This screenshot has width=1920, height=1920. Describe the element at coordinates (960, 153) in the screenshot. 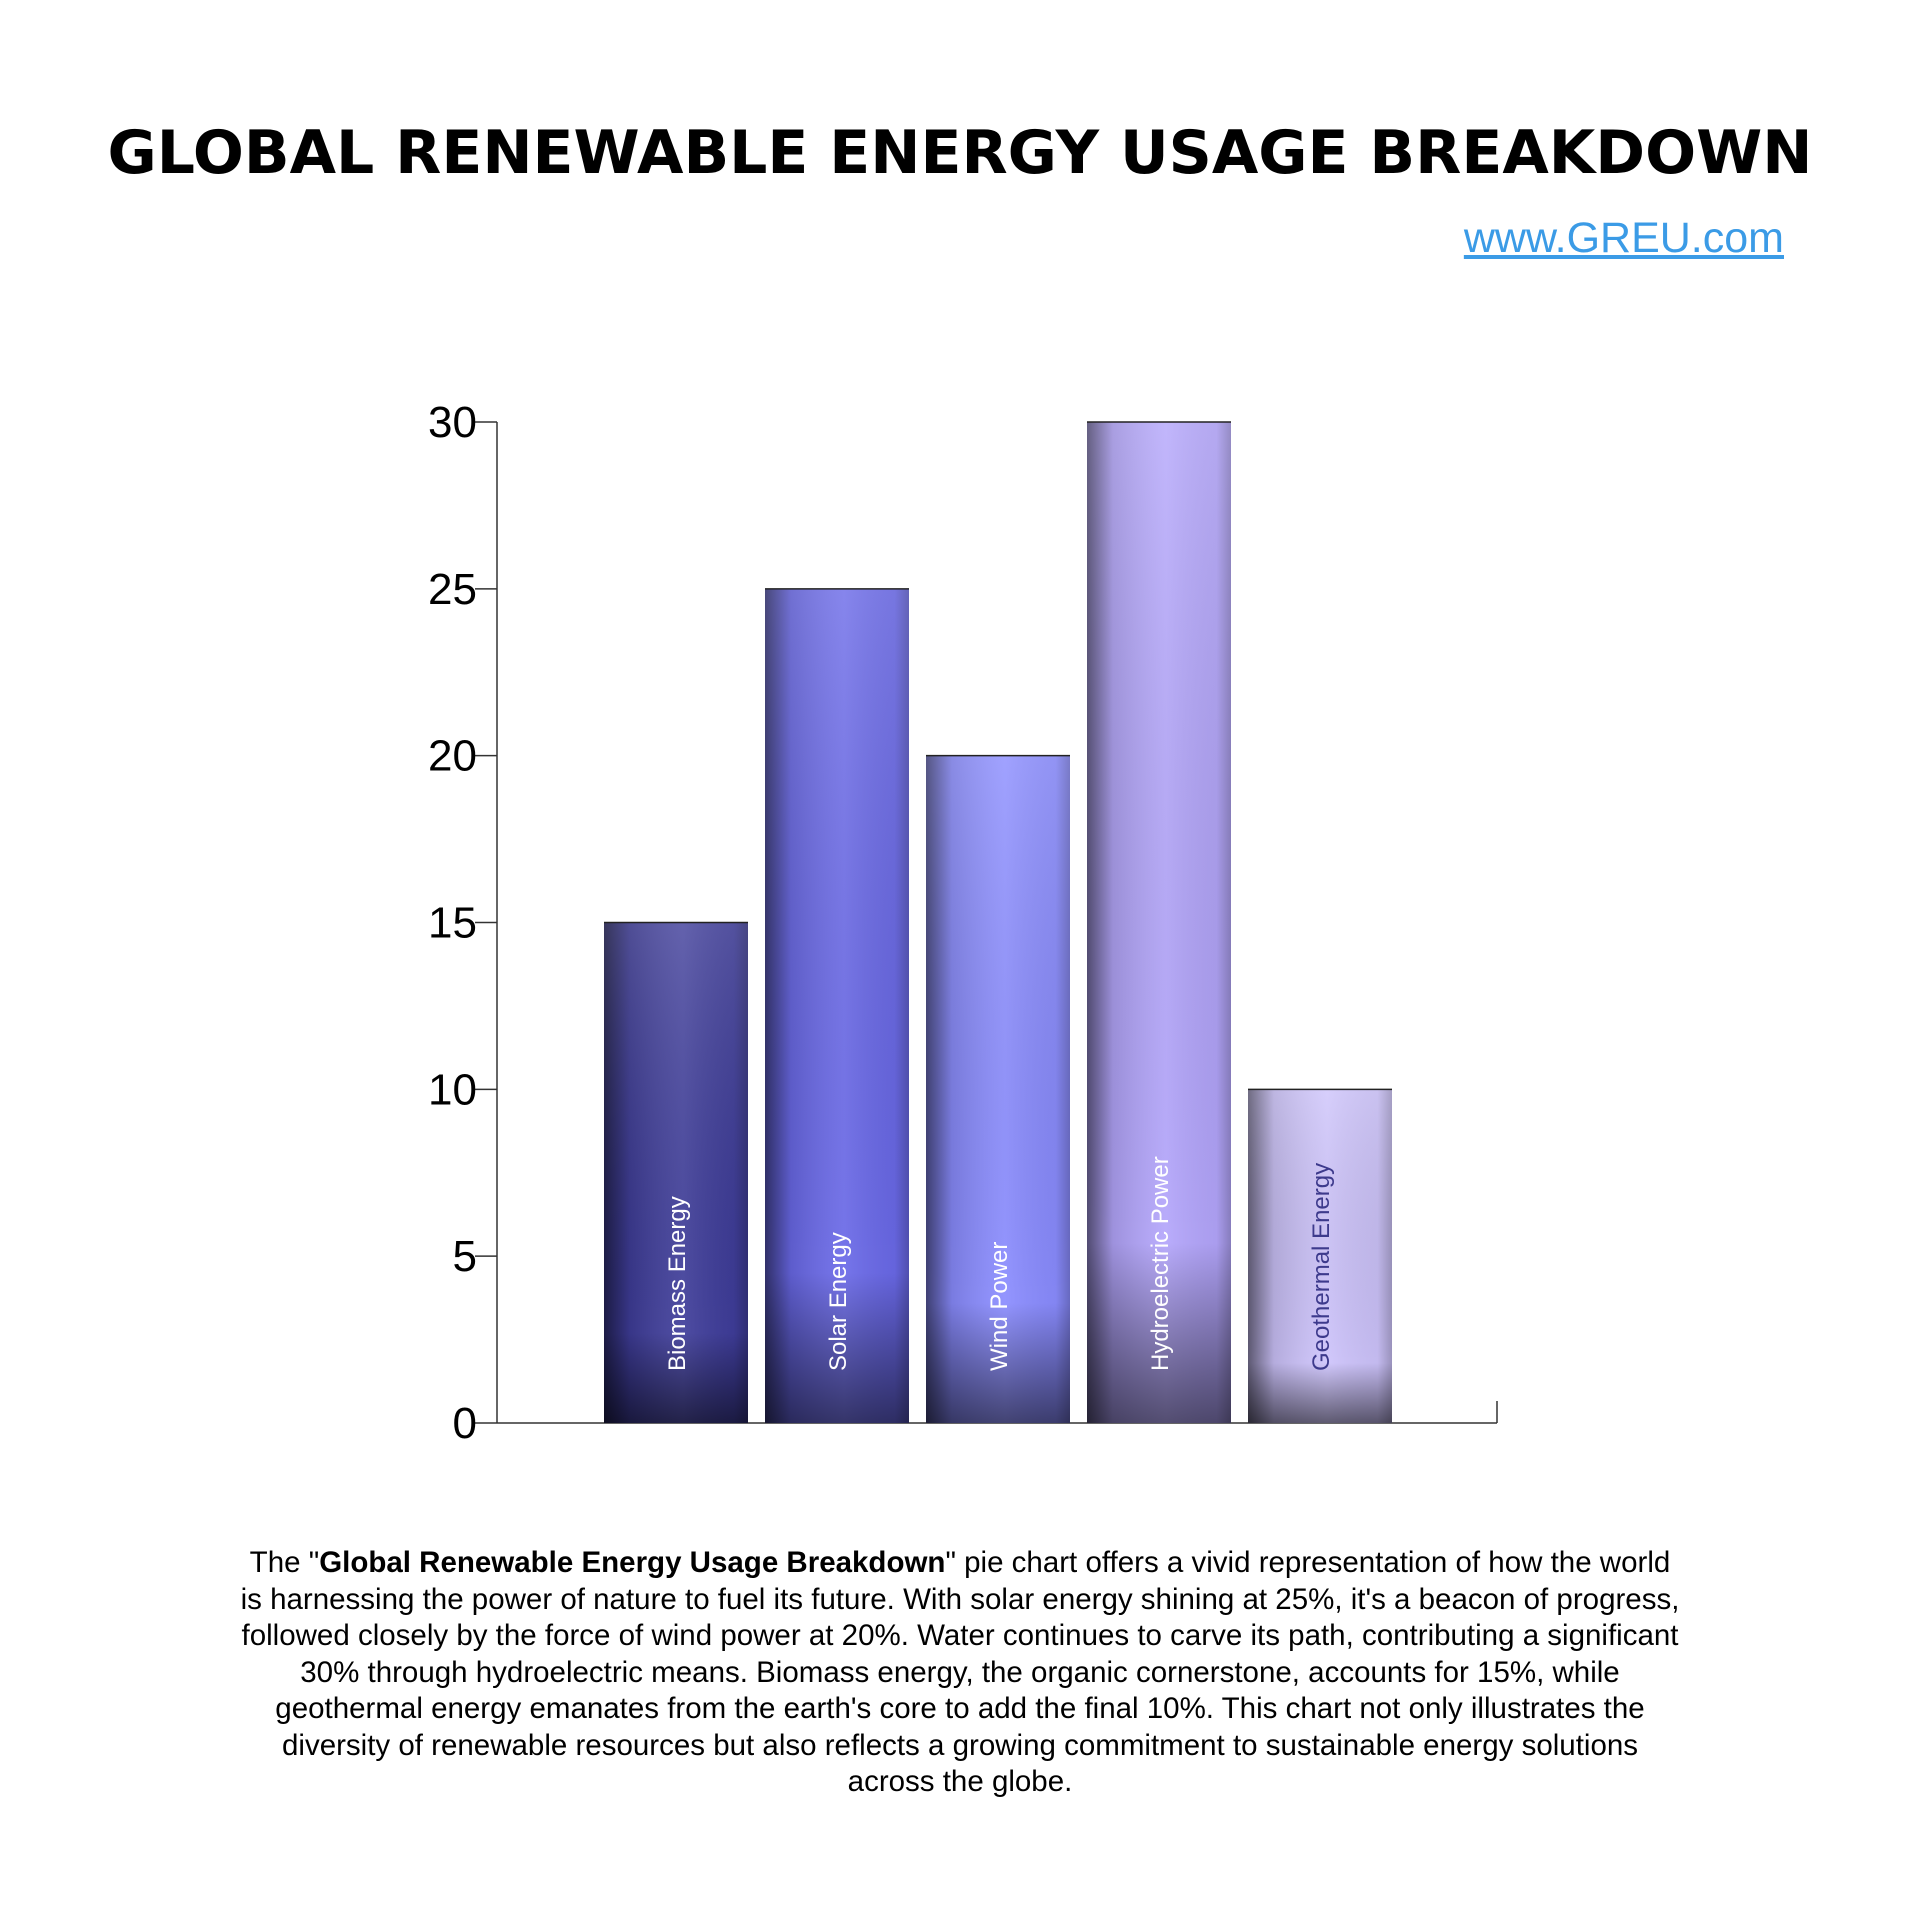

I see `page-title: GLOBAL RENEWABLE ENERGY USAGE BREAKDOWN` at that location.